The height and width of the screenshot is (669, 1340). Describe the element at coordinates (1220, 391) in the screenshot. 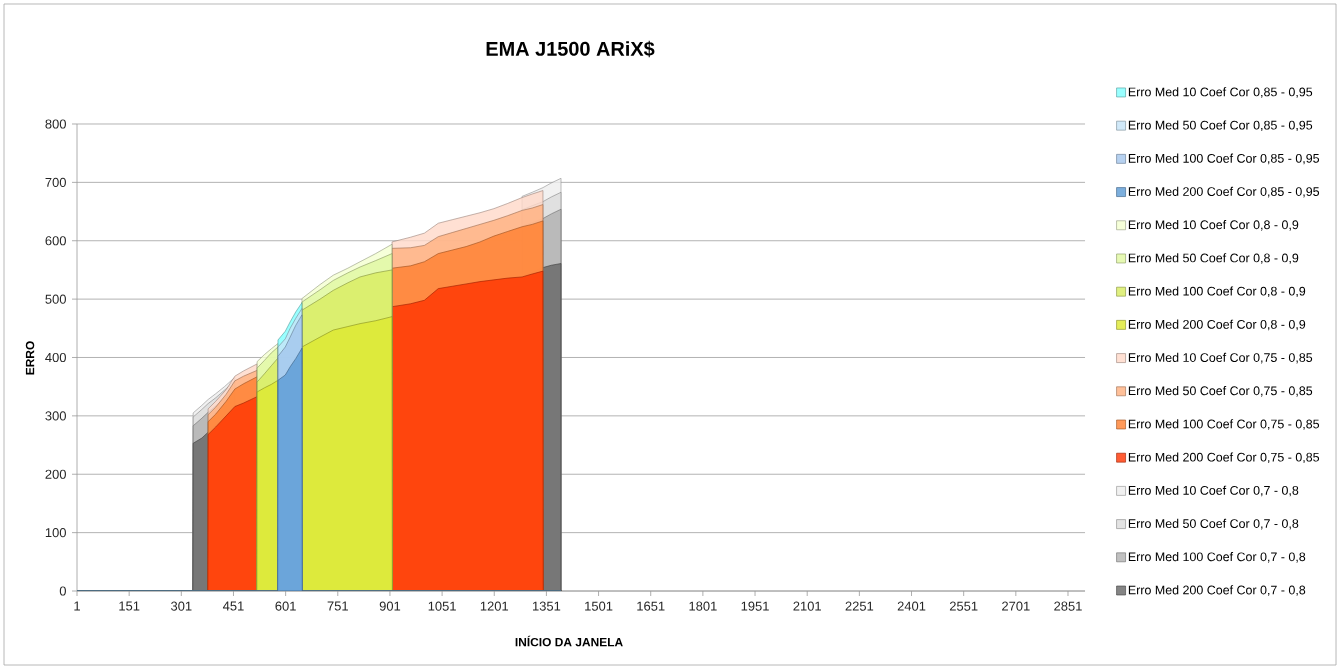

I see `legend-label: Erro Med 50 Coef Cor 0,75 - 0,85` at that location.